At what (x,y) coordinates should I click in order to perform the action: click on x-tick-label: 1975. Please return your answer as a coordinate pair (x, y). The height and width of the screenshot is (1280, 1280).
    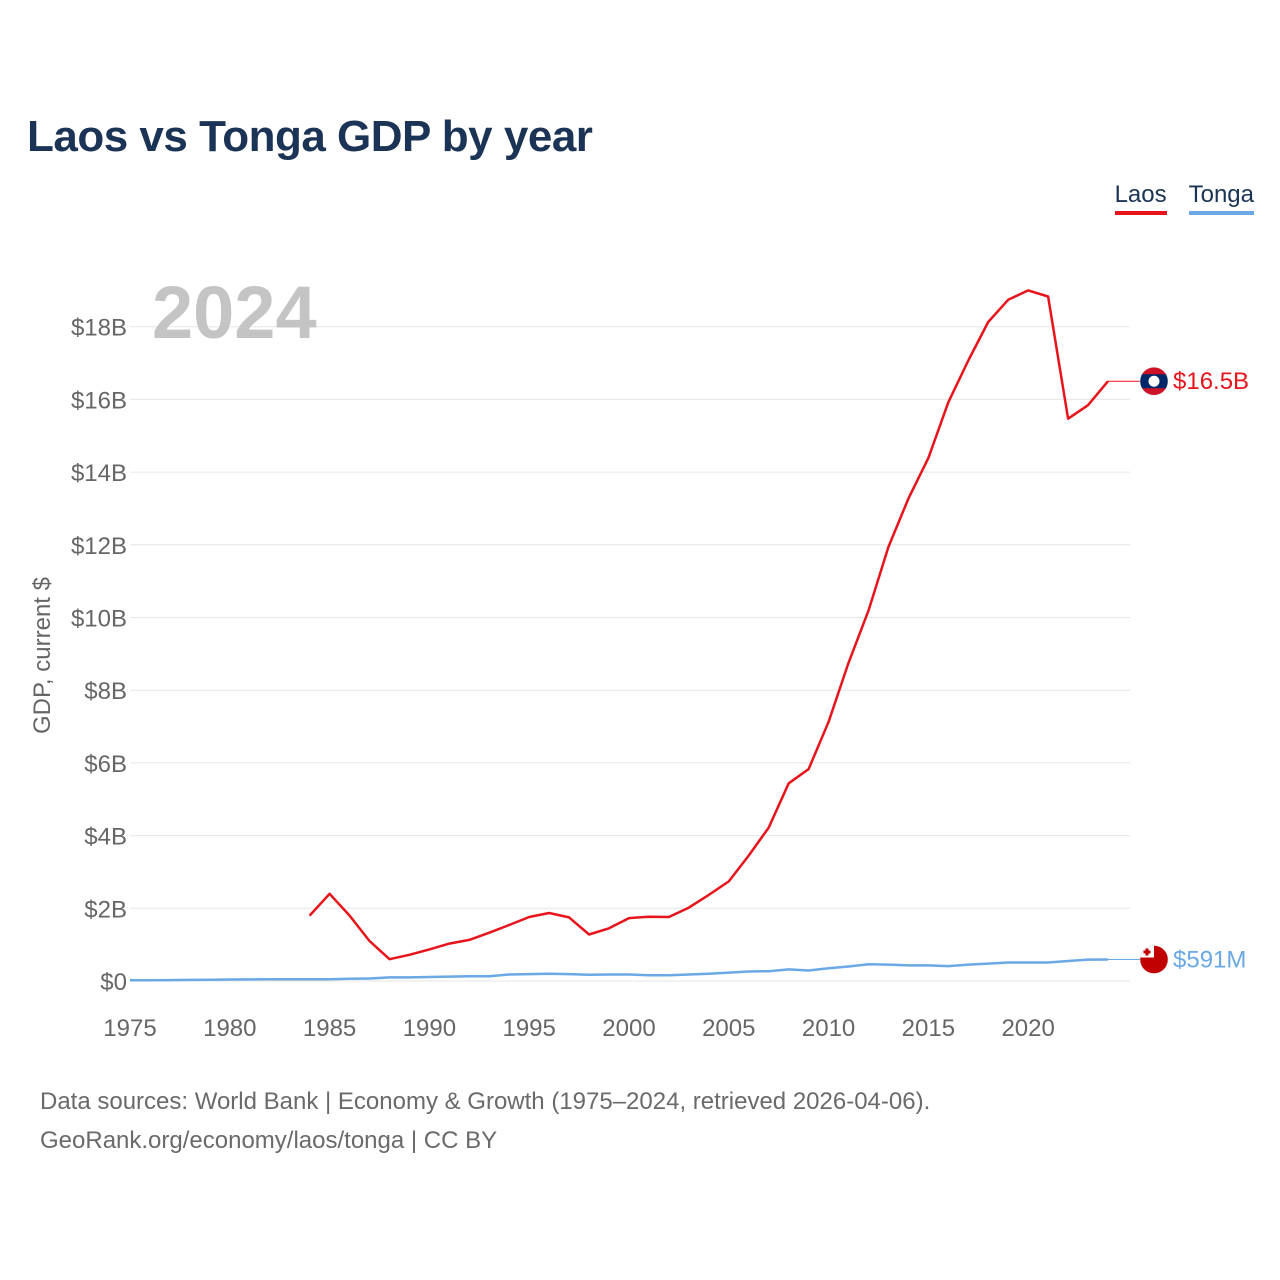
    Looking at the image, I should click on (129, 1028).